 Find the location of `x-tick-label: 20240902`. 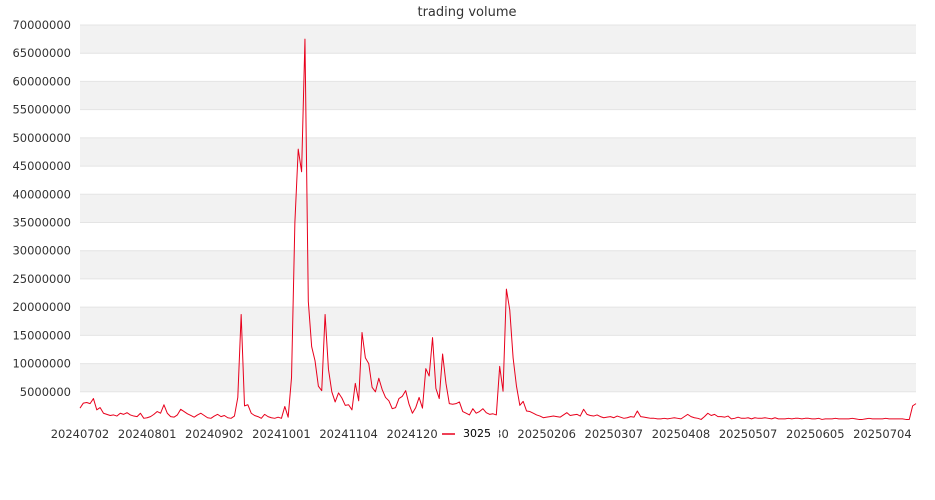

x-tick-label: 20240902 is located at coordinates (214, 434).